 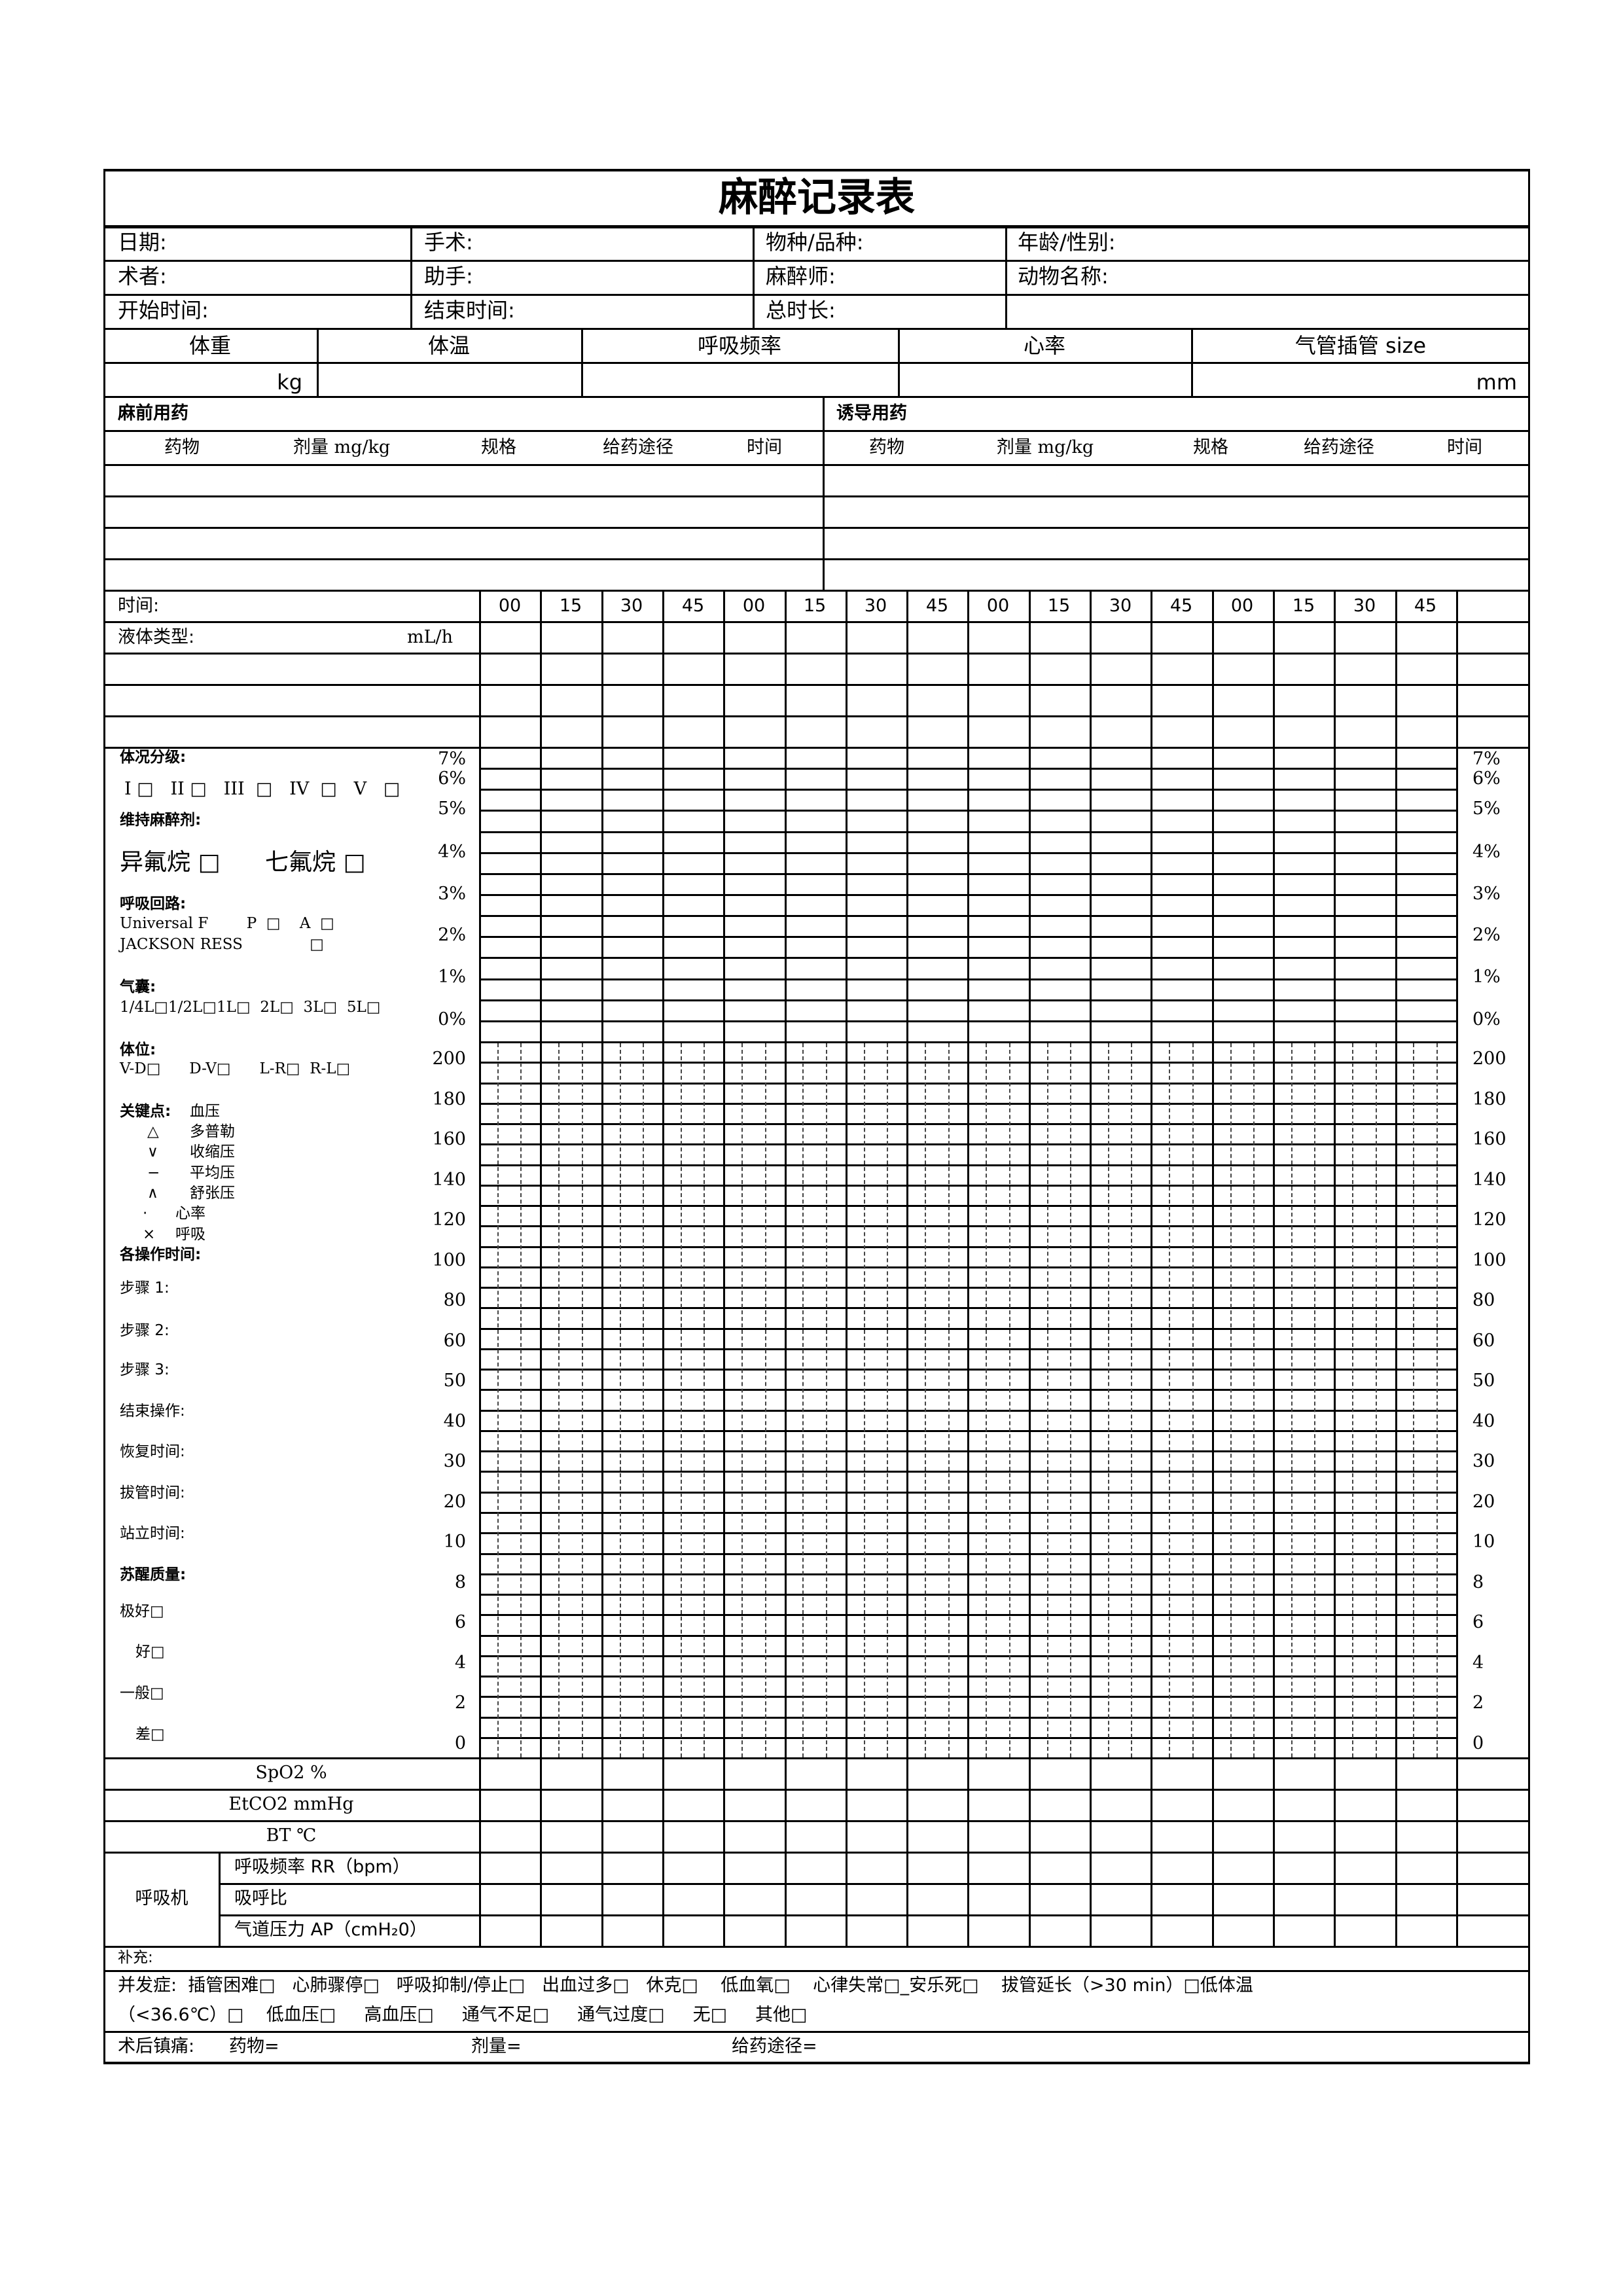 What do you see at coordinates (449, 1260) in the screenshot?
I see `value-axis-label-left: 100` at bounding box center [449, 1260].